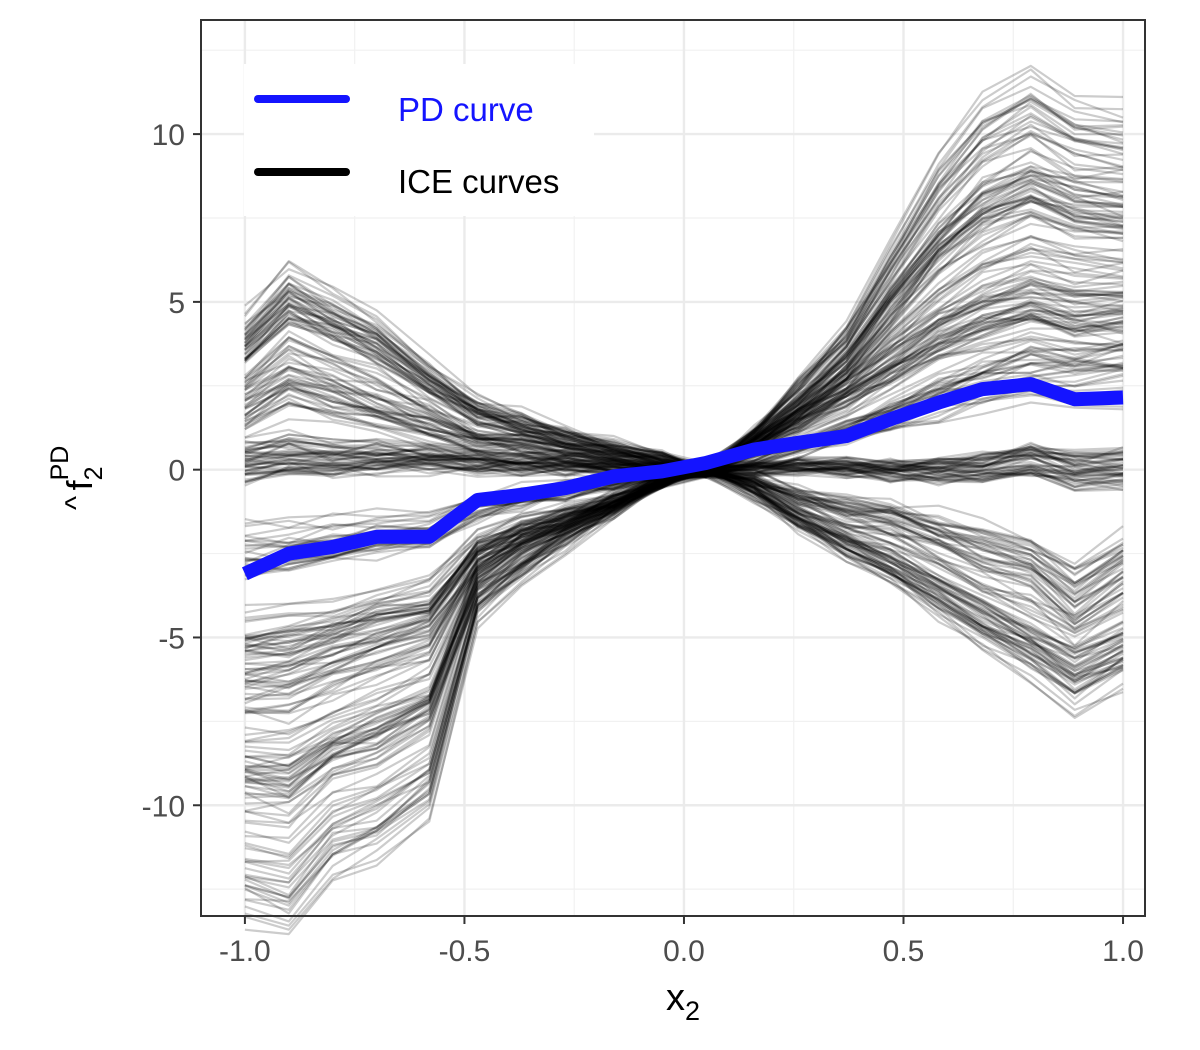 The height and width of the screenshot is (1050, 1200). I want to click on pd-curve-group, so click(682, 479).